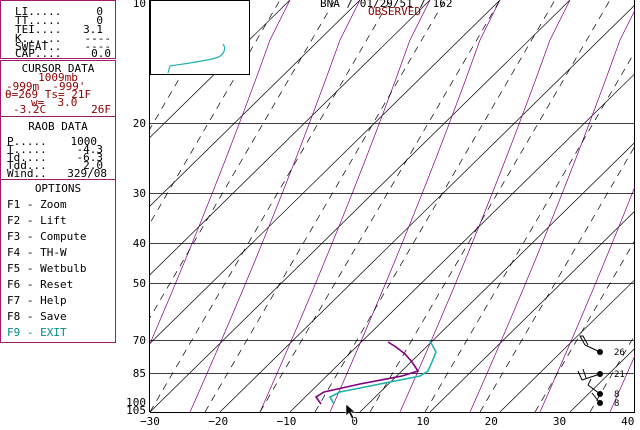 The width and height of the screenshot is (640, 430). I want to click on wind-speed-label: 26, so click(619, 353).